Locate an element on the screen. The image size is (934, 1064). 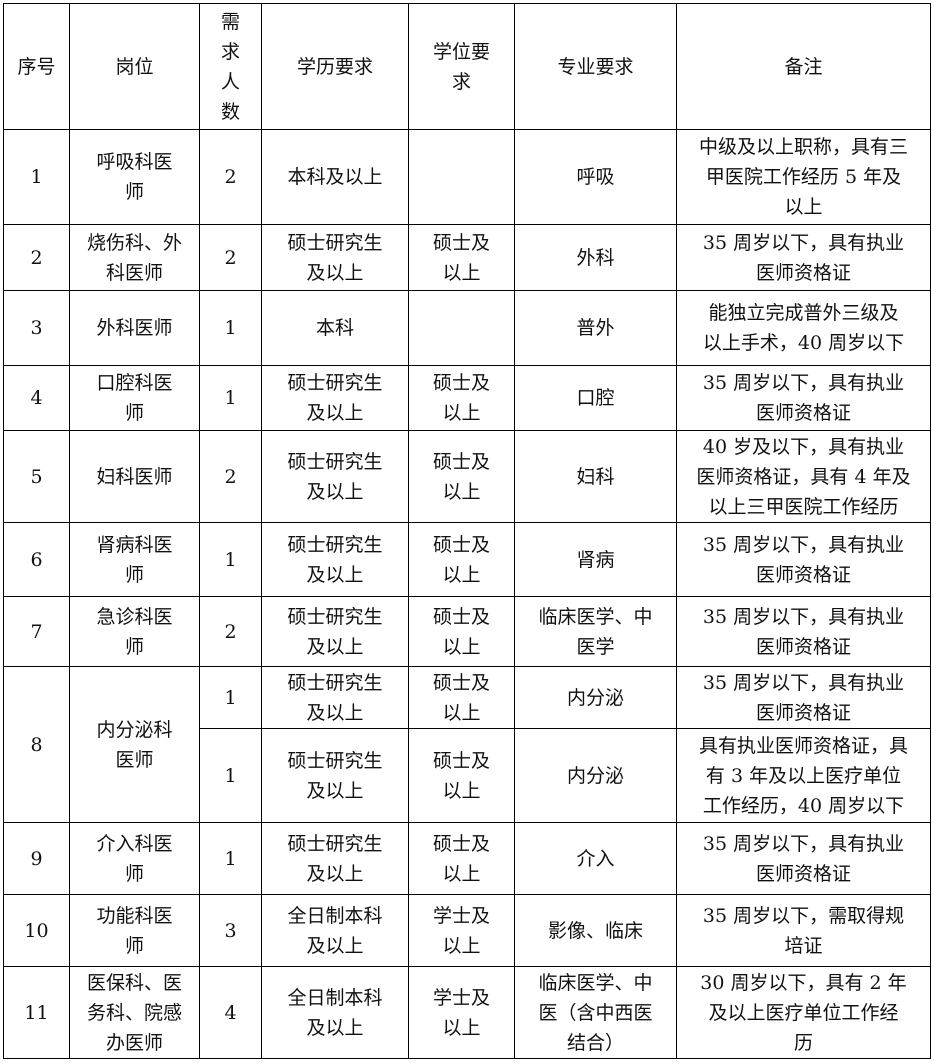
header-education: 学历要求 is located at coordinates (335, 66).